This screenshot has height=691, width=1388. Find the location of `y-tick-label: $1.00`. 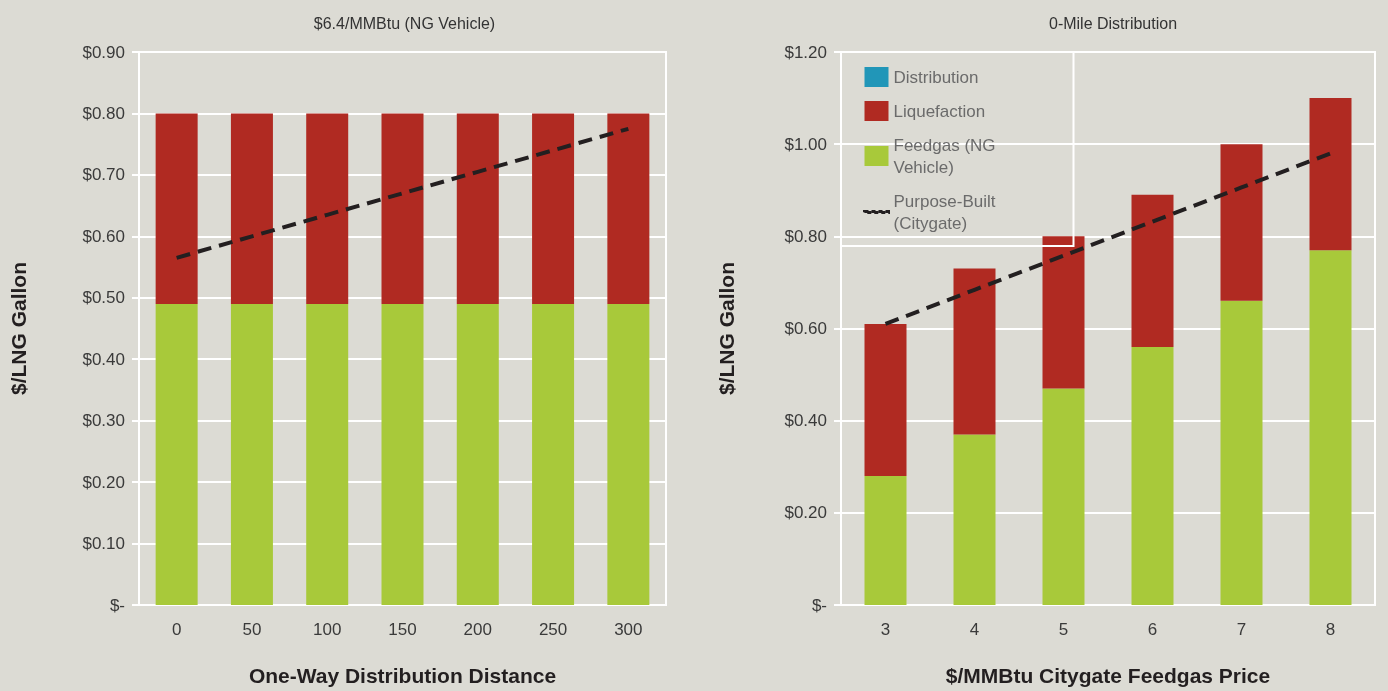

y-tick-label: $1.00 is located at coordinates (805, 144).